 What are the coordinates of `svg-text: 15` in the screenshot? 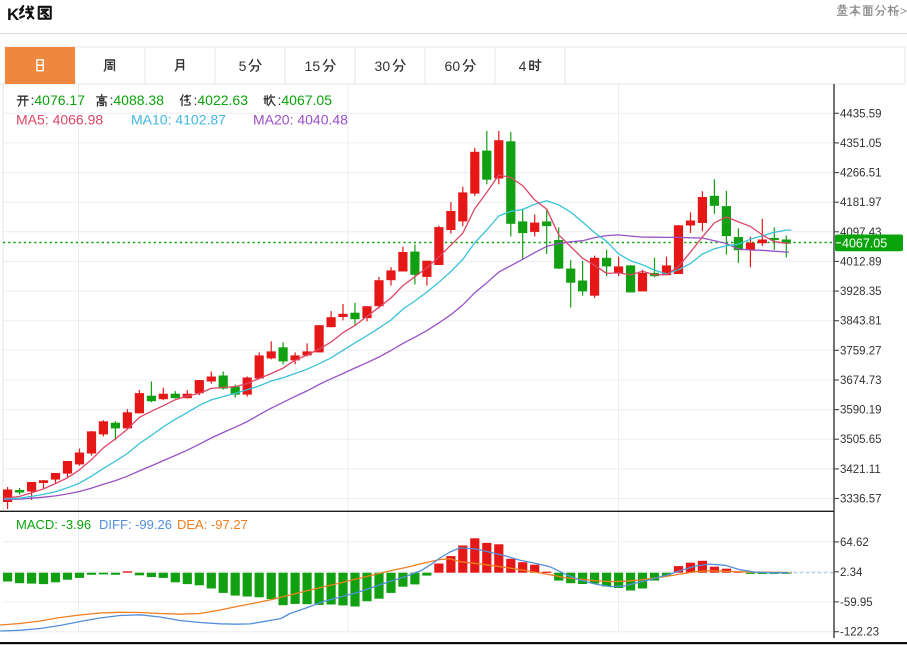 It's located at (313, 66).